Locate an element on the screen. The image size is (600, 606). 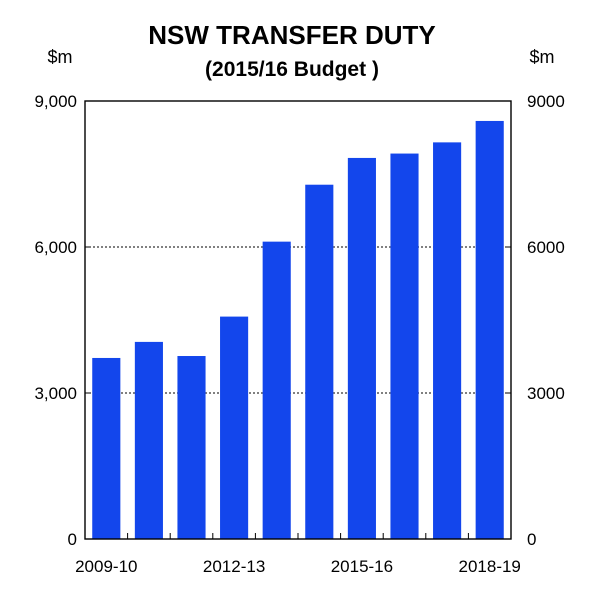
ytick-label-right-3: 9000 is located at coordinates (546, 101).